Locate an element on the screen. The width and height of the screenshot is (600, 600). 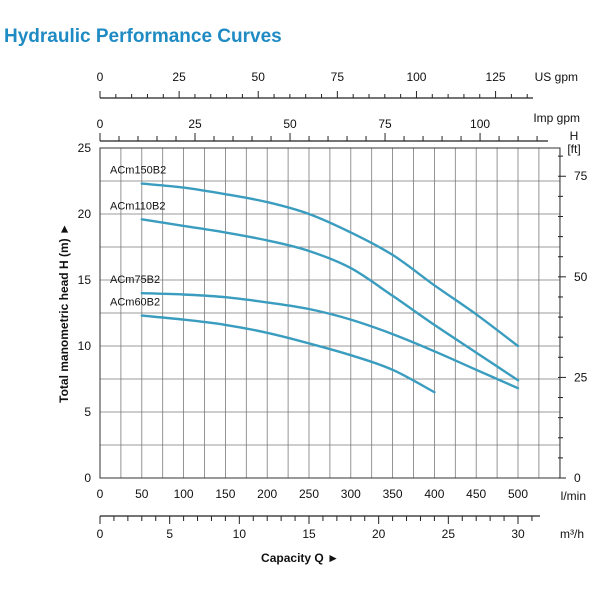
m3h-tick-label: 25 is located at coordinates (449, 534).